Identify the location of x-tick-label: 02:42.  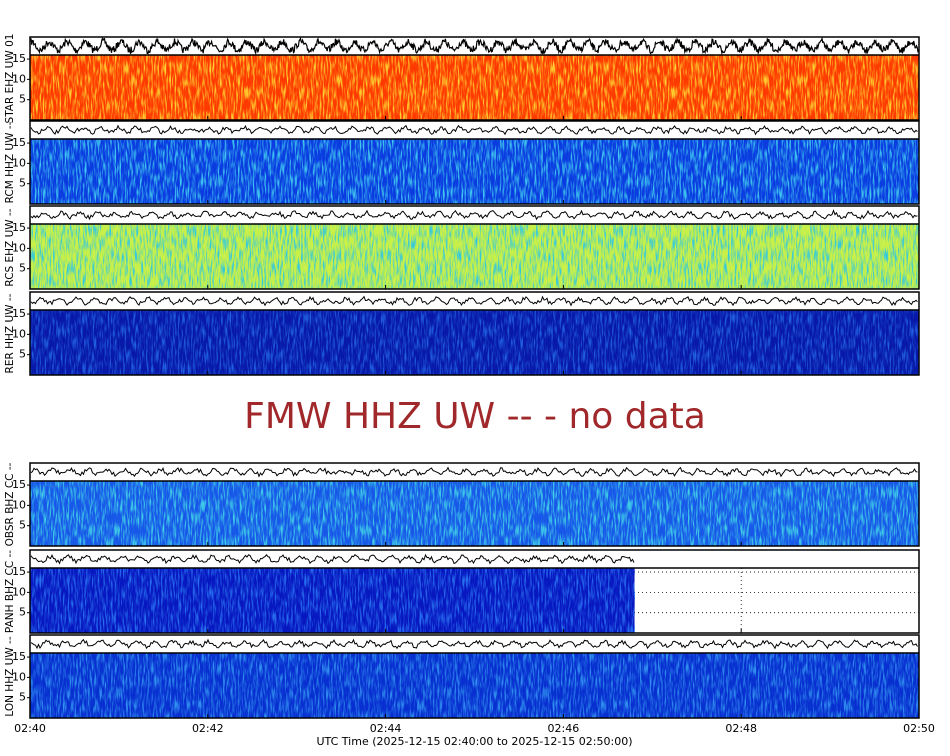
(208, 728).